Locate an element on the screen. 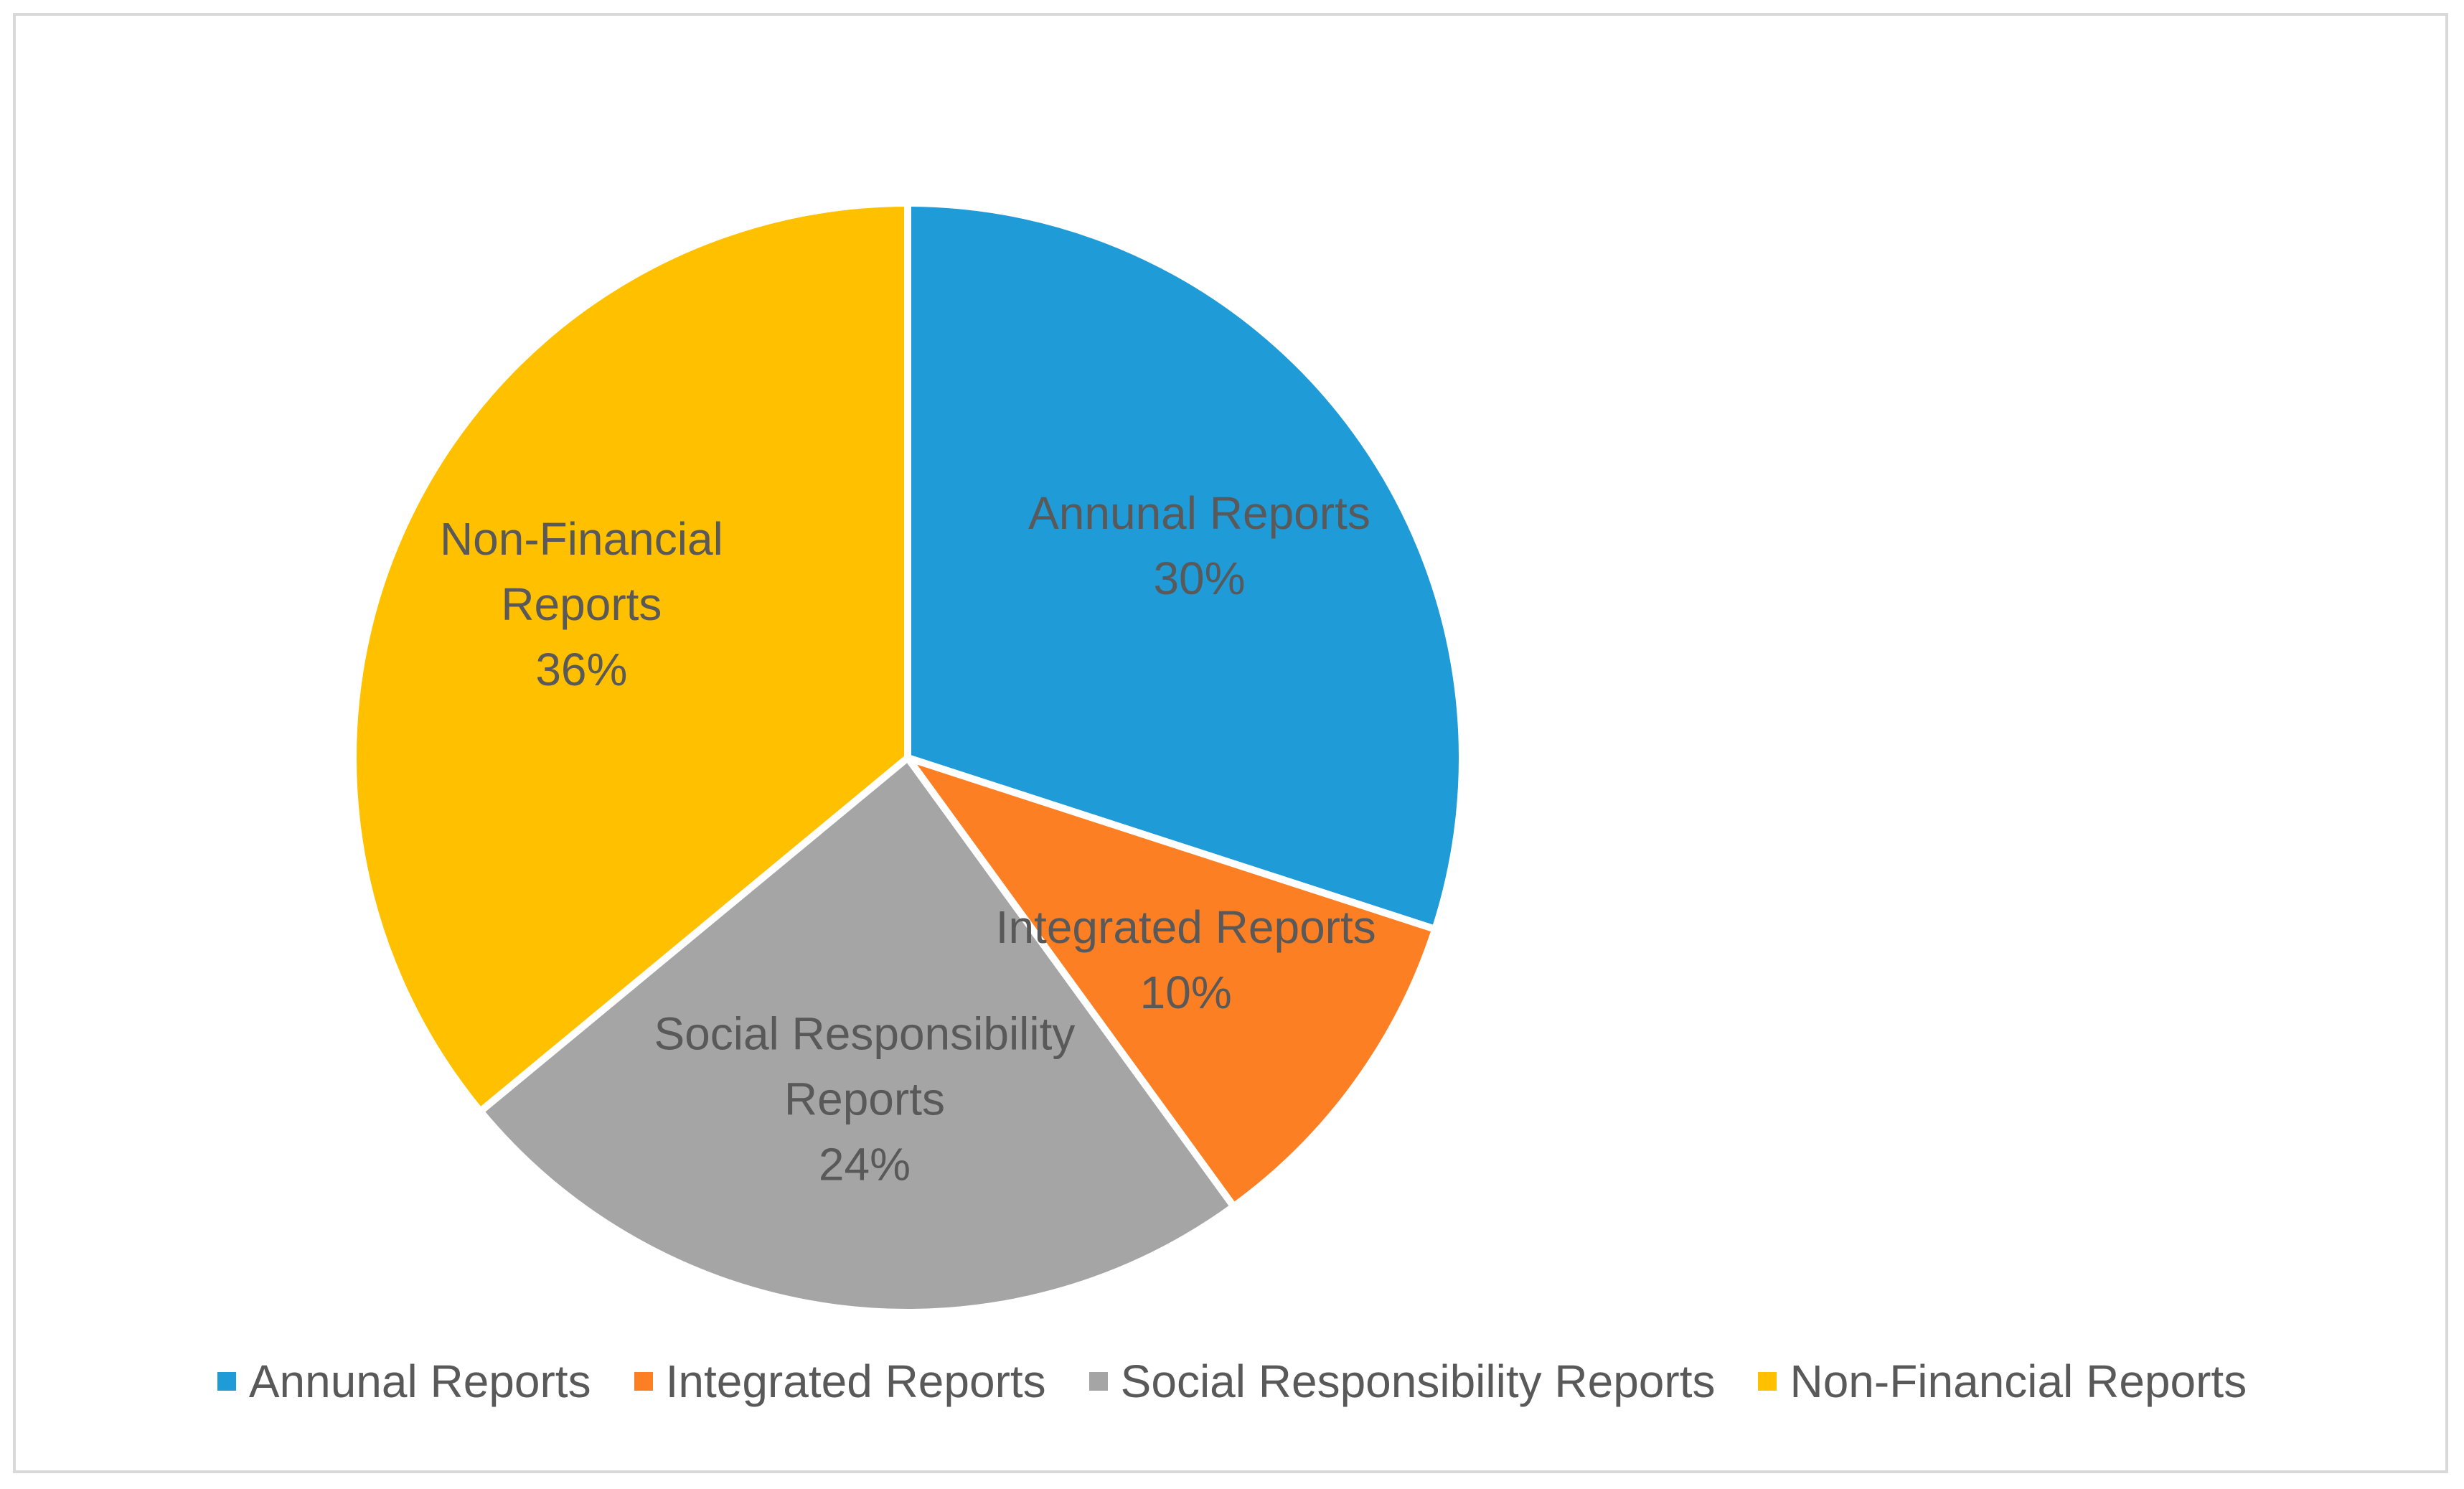 The width and height of the screenshot is (2464, 1489). legend-item-social-responsibility-reports: Social Responsibility Reports is located at coordinates (1402, 1381).